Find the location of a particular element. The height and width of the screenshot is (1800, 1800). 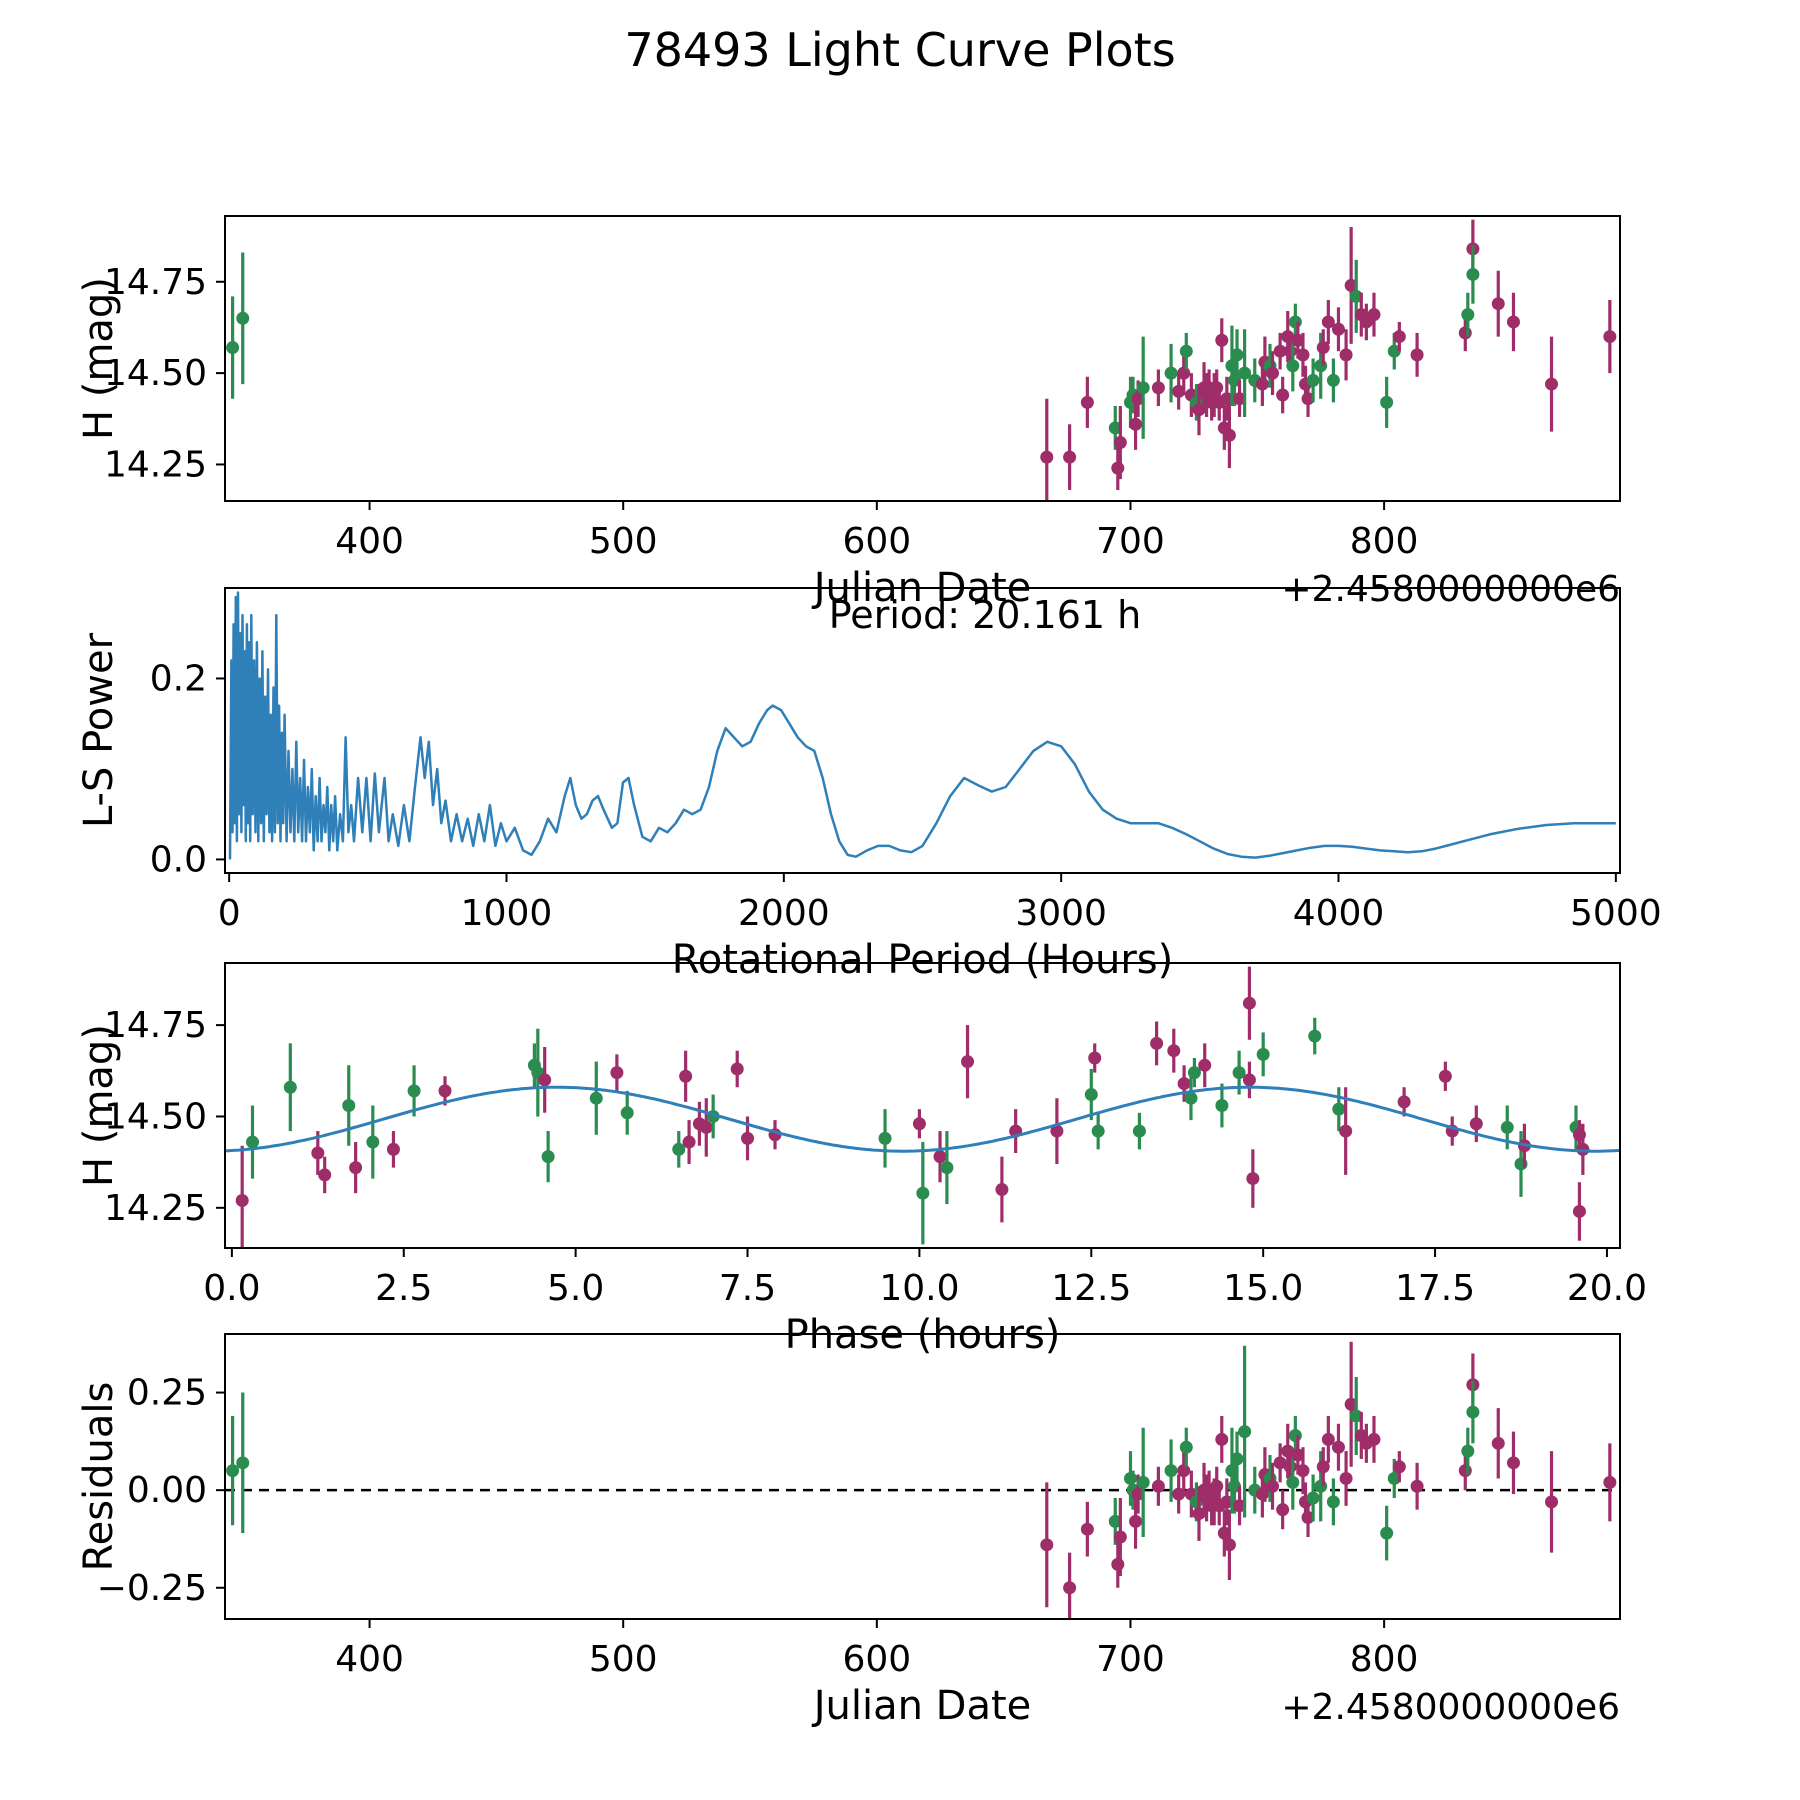

x-tick-label: 20.0 is located at coordinates (1607, 1288).